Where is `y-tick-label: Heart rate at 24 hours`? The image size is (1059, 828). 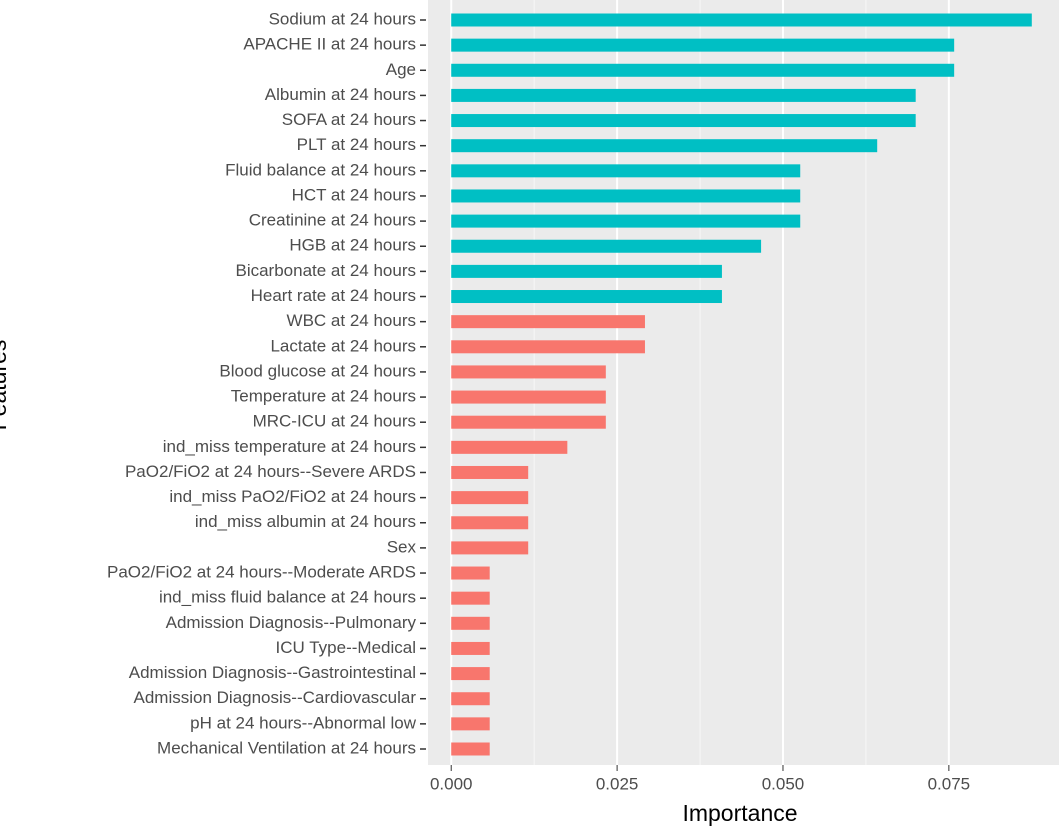
y-tick-label: Heart rate at 24 hours is located at coordinates (333, 295).